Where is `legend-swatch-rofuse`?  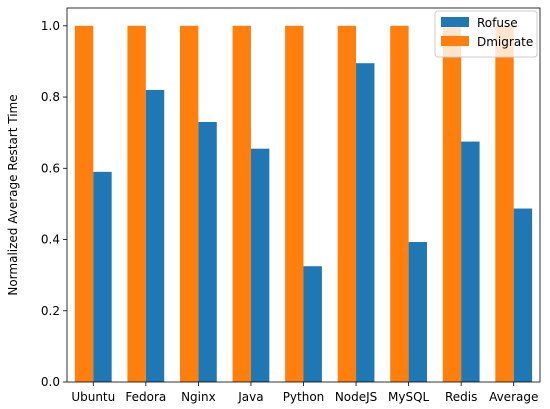
legend-swatch-rofuse is located at coordinates (455, 22).